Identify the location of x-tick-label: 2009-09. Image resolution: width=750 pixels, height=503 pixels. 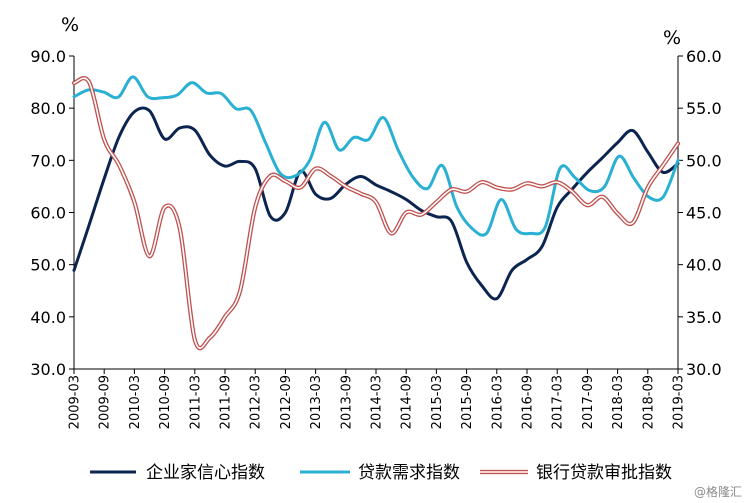
(105, 402).